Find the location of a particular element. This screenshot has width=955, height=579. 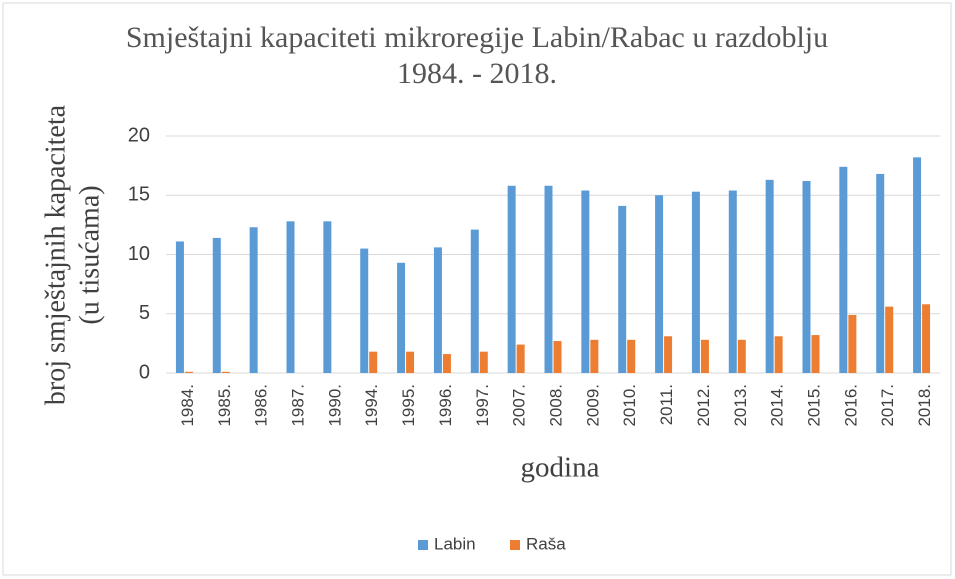

x-tick-group: 1984. is located at coordinates (187, 405).